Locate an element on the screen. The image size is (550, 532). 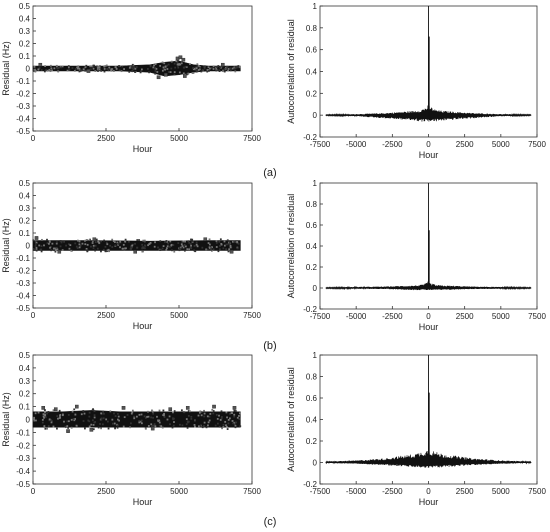
y-tick-label: 0.2 is located at coordinates (312, 267).